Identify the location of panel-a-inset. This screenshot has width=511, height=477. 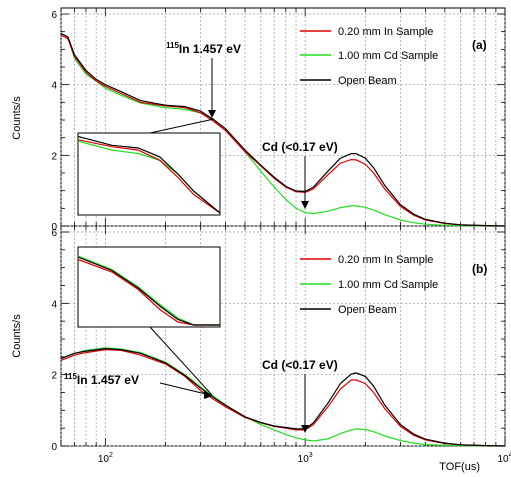
(149, 174).